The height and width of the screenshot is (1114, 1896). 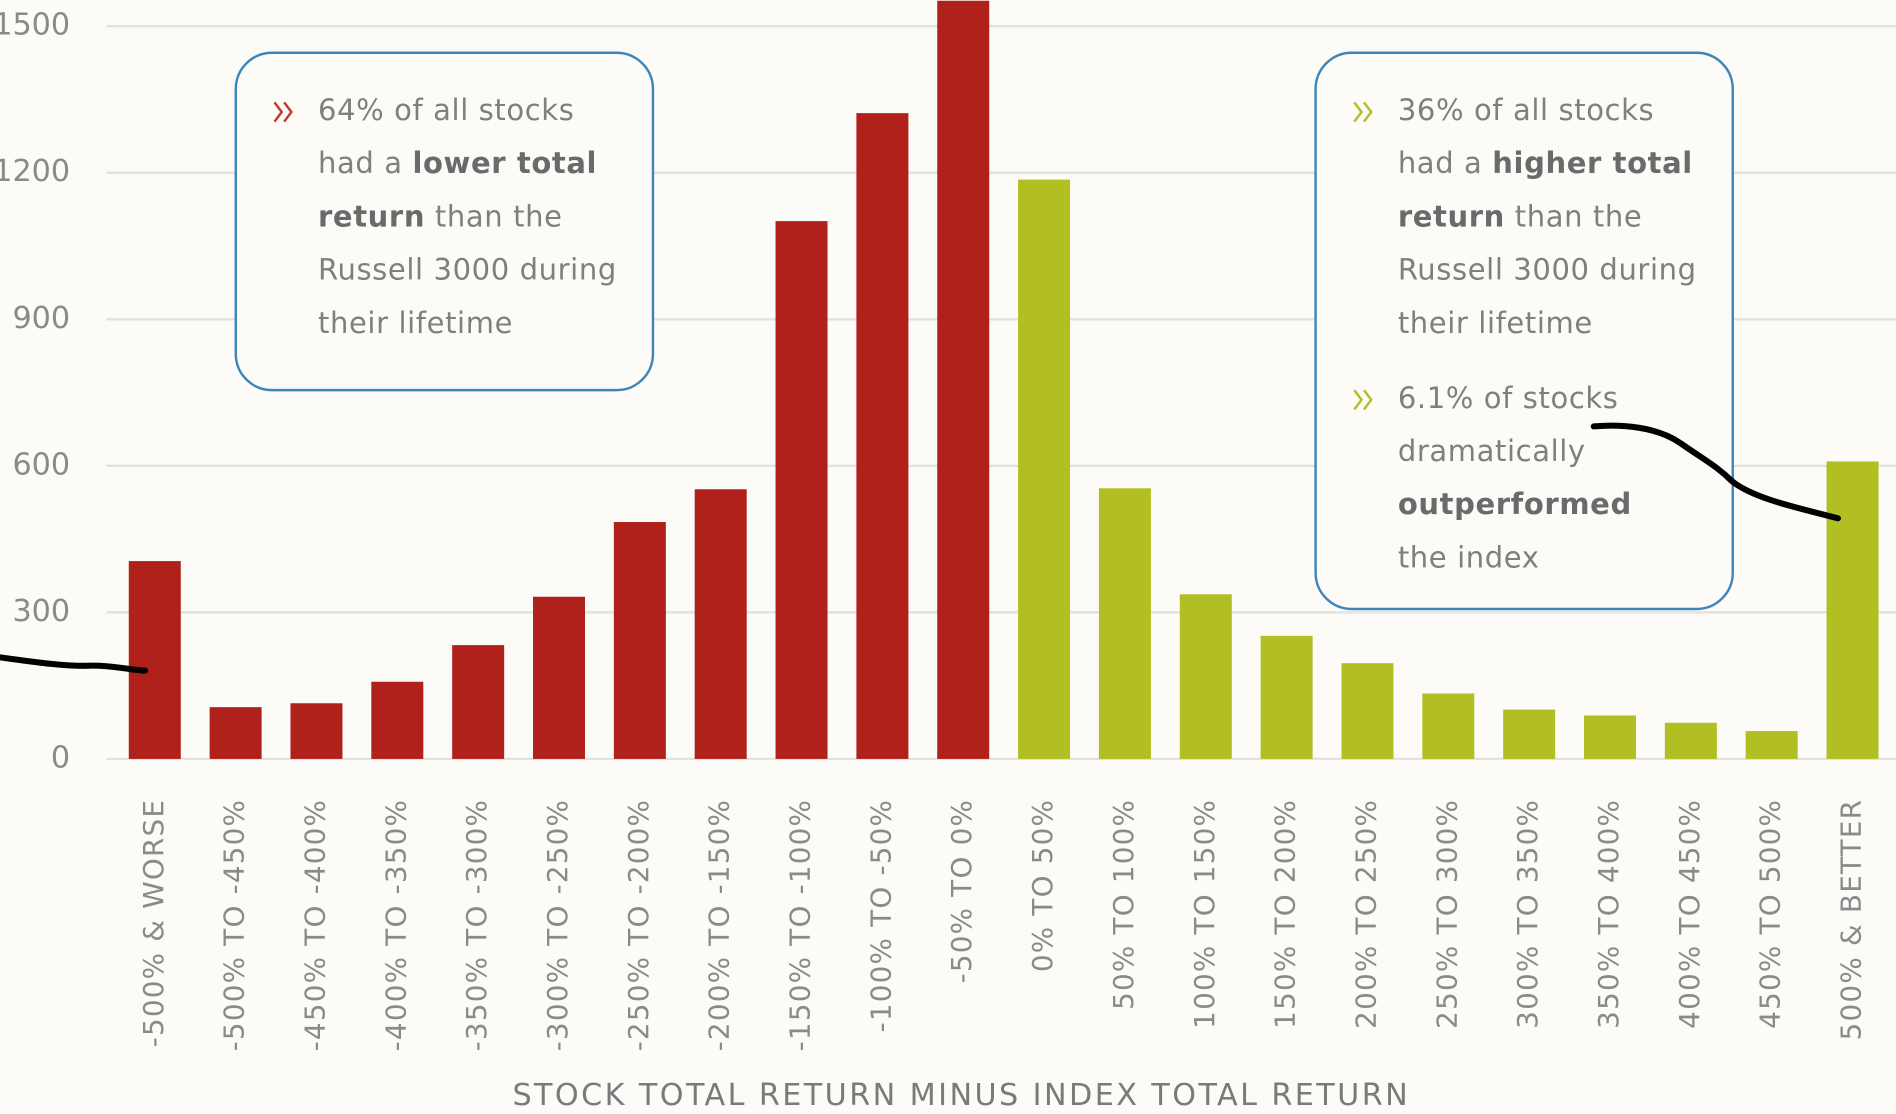 What do you see at coordinates (314, 925) in the screenshot?
I see `x-tick-label: -450% TO -400%` at bounding box center [314, 925].